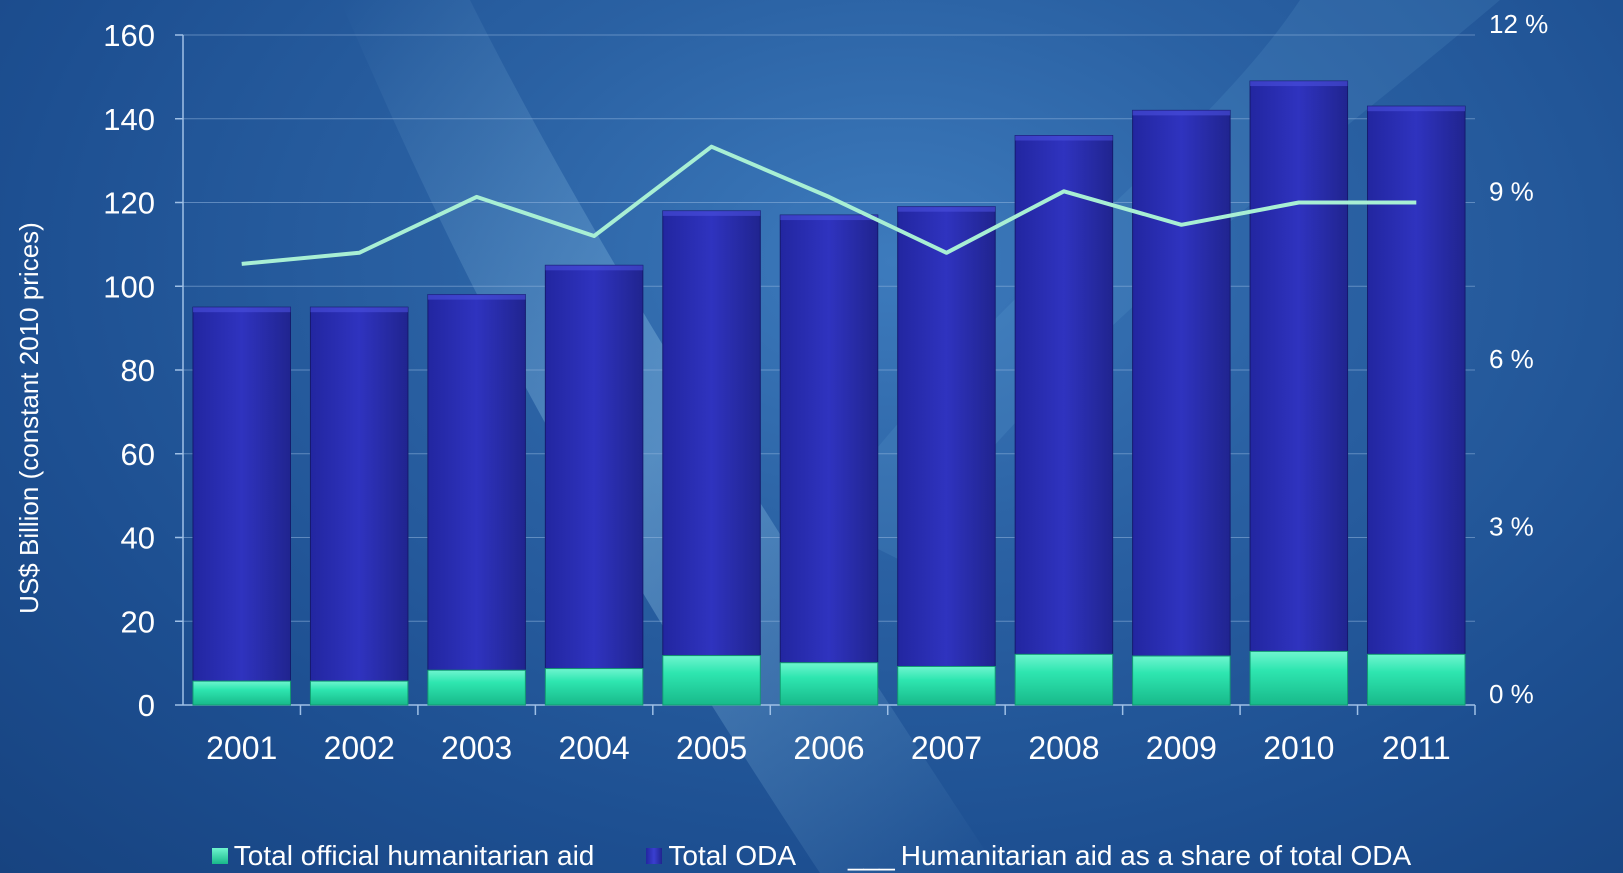 The width and height of the screenshot is (1623, 873). Describe the element at coordinates (593, 748) in the screenshot. I see `x-tick-label: 2004` at that location.